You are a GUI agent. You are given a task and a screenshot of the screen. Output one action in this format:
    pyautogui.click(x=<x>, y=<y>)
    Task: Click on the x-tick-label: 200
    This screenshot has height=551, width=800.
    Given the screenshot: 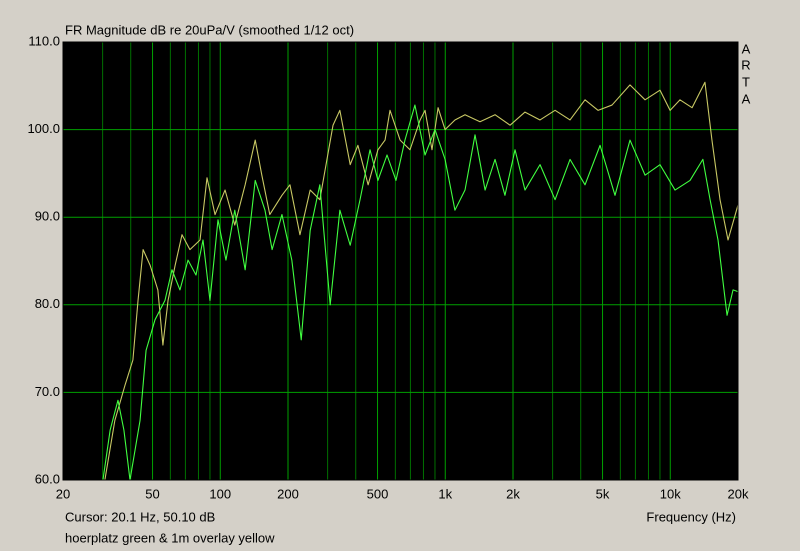 What is the action you would take?
    pyautogui.click(x=288, y=493)
    